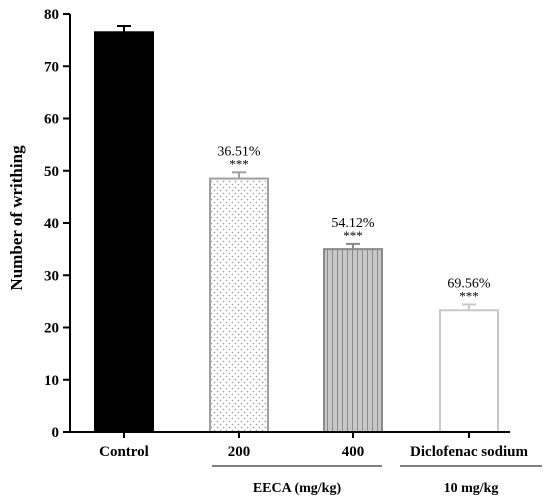 Image resolution: width=550 pixels, height=500 pixels. Describe the element at coordinates (469, 452) in the screenshot. I see `x-tick-label: Diclofenac sodium` at that location.